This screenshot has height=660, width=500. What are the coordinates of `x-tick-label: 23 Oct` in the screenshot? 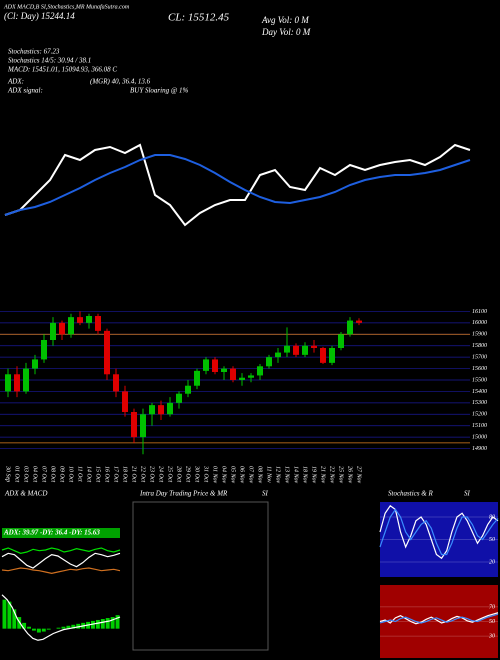 It's located at (152, 474).